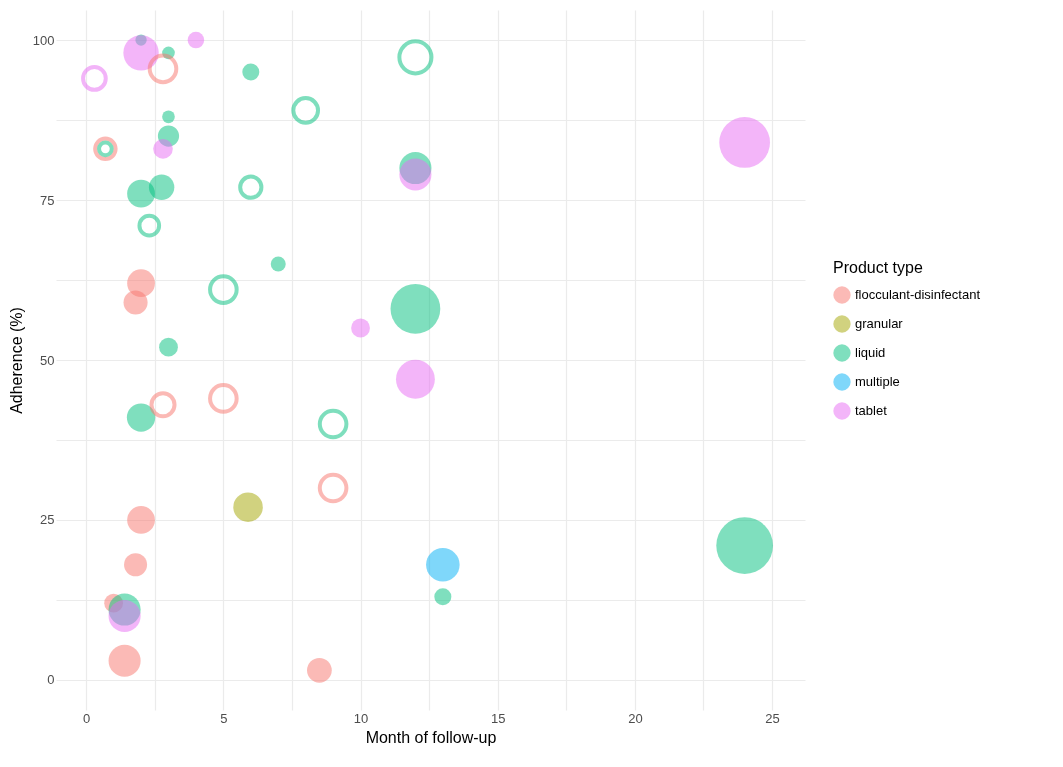 Image resolution: width=1063 pixels, height=767 pixels. I want to click on x-tick-label: 15, so click(498, 718).